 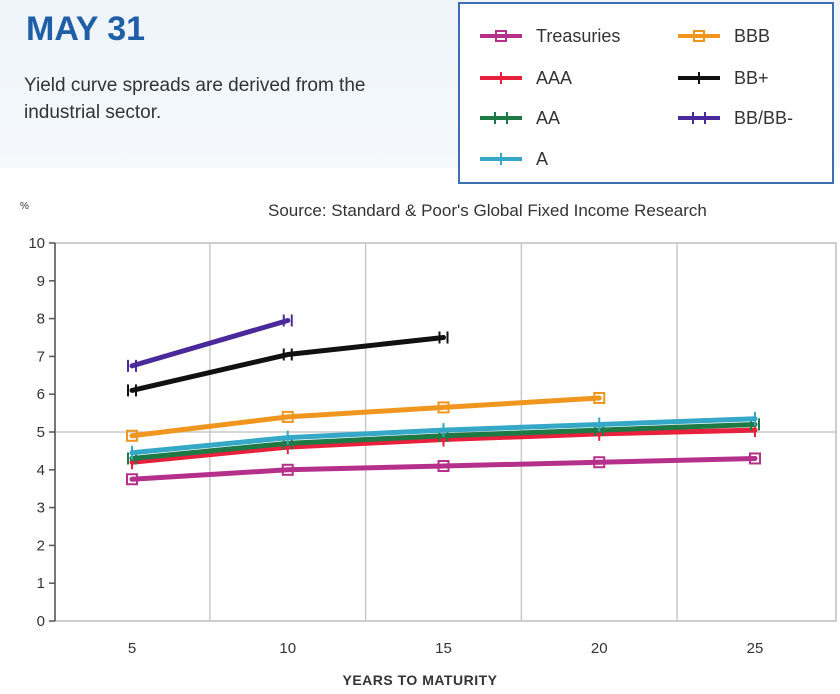 What do you see at coordinates (443, 648) in the screenshot?
I see `x-tick-label: 15` at bounding box center [443, 648].